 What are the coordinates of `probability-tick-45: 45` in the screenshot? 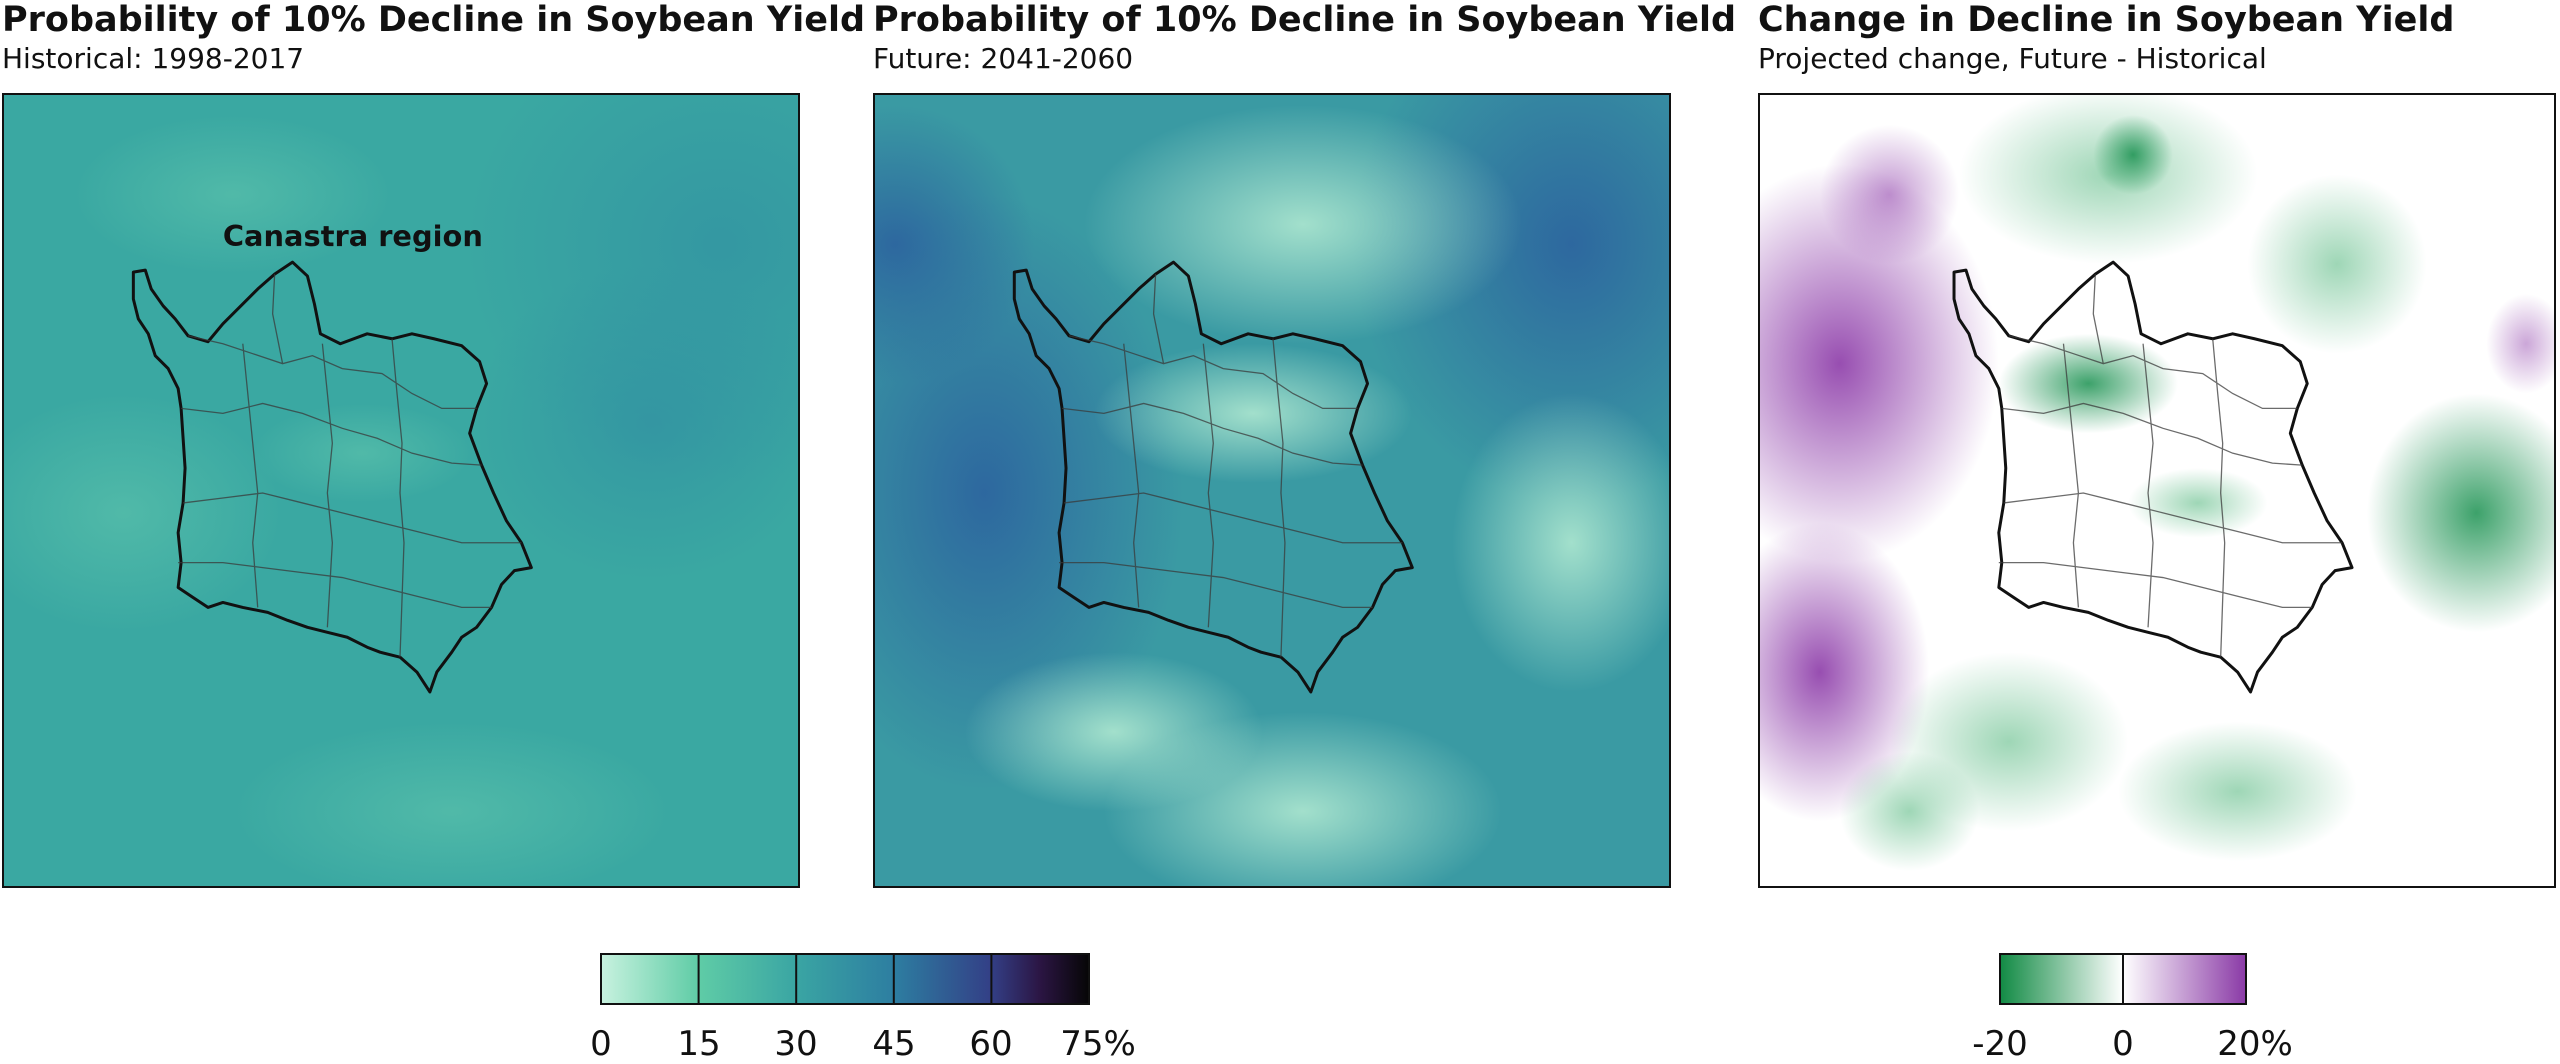 It's located at (894, 1044).